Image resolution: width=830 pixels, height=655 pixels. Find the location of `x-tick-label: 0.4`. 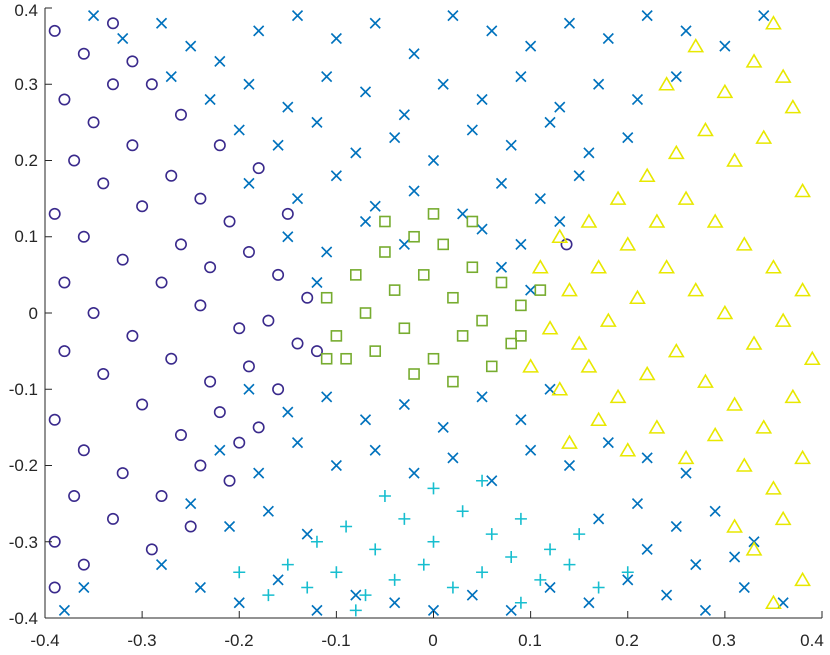

x-tick-label: 0.4 is located at coordinates (812, 640).